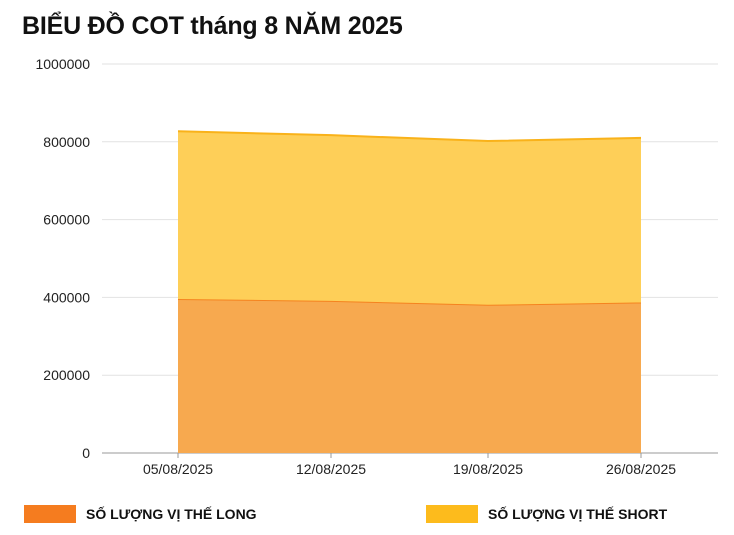 Image resolution: width=734 pixels, height=535 pixels. What do you see at coordinates (409, 465) in the screenshot?
I see `x-axis-ticks: 05/08/2025 12/08/2025 19/08/2025 26/08/2025` at bounding box center [409, 465].